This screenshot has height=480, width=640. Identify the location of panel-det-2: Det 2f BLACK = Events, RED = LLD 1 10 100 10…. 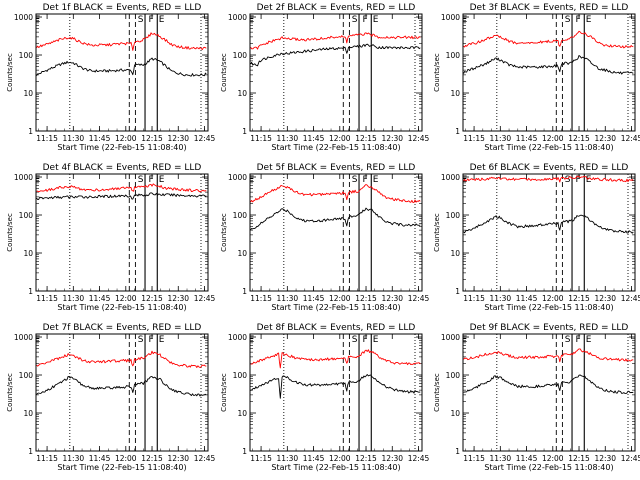
(325, 77).